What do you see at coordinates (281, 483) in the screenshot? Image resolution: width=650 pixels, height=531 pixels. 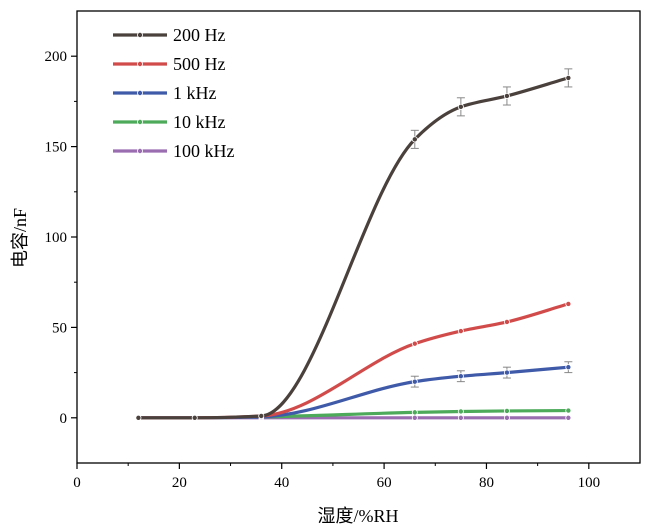 I see `x-tick-label: 40` at bounding box center [281, 483].